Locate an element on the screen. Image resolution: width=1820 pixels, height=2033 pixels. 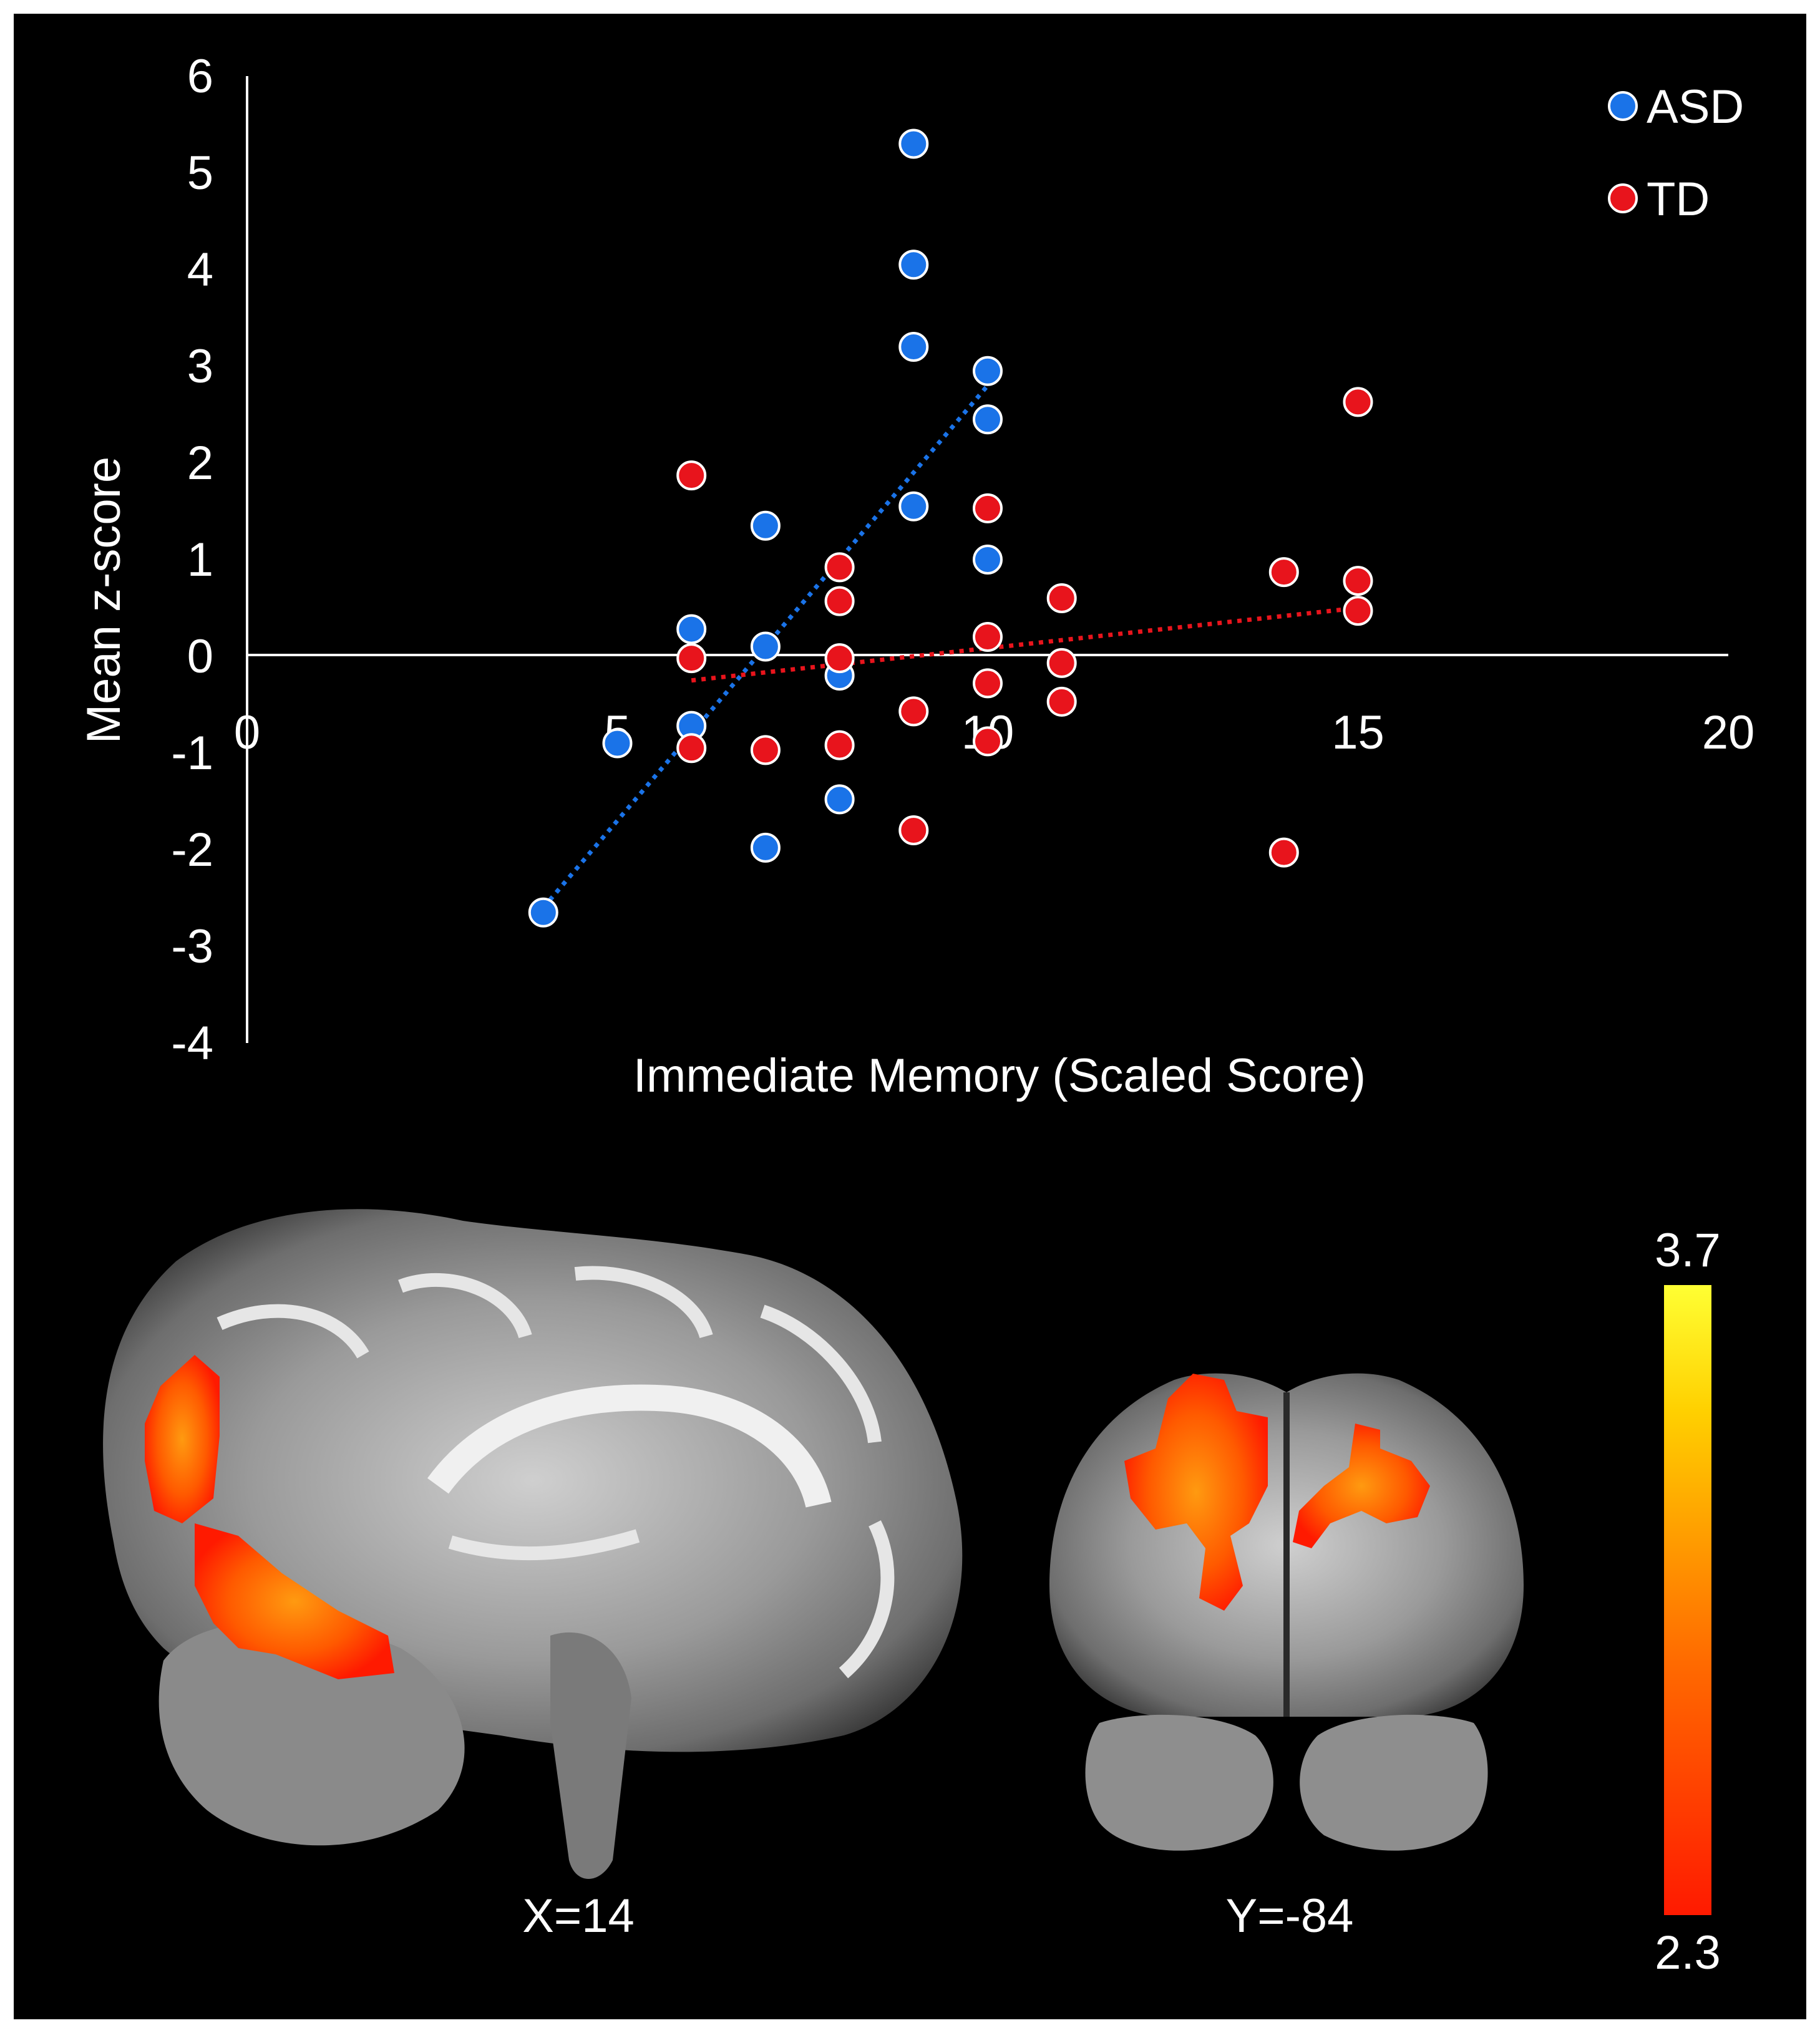
coronal-activation-left is located at coordinates (1196, 1492).